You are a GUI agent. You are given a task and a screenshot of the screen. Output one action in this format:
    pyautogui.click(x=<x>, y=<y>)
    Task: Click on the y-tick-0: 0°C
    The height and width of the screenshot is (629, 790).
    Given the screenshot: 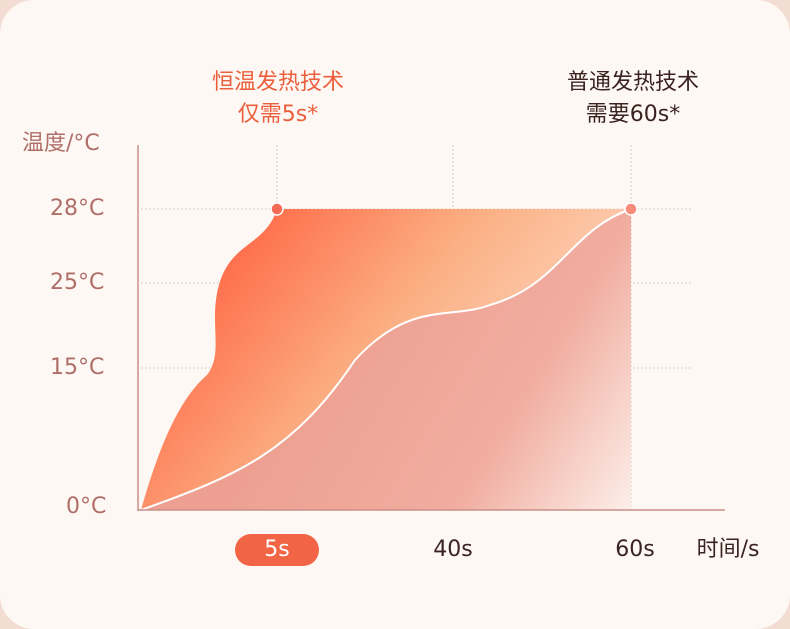 What is the action you would take?
    pyautogui.click(x=86, y=506)
    